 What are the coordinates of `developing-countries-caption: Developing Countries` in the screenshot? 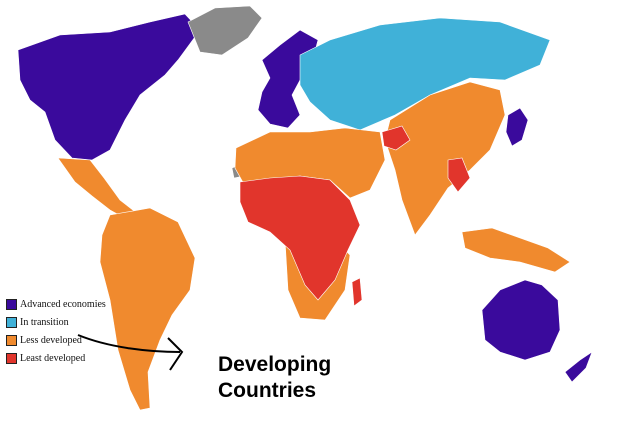 It's located at (274, 378).